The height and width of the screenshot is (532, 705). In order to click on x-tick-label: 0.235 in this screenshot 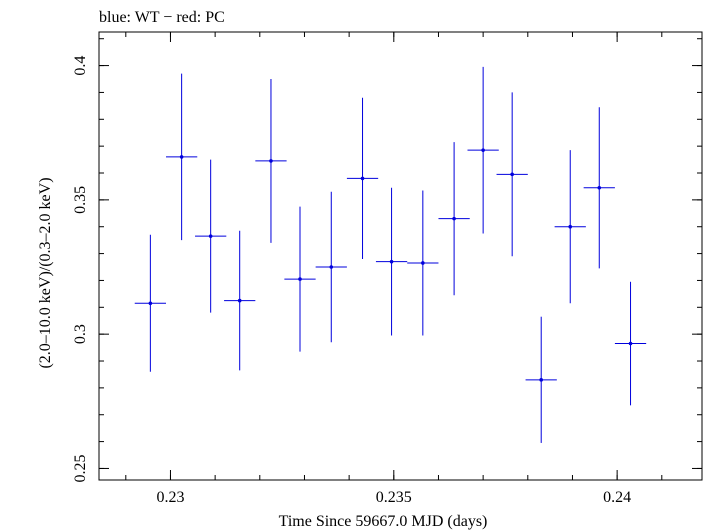, I will do `click(394, 497)`.